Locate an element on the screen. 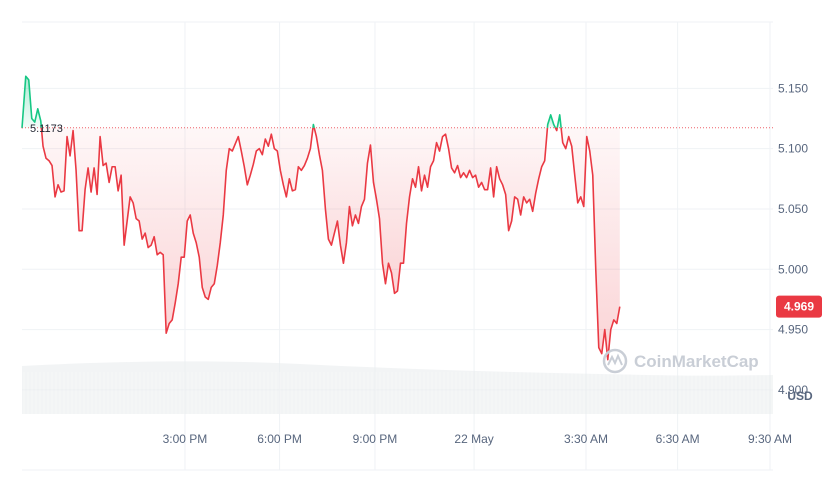 Image resolution: width=840 pixels, height=482 pixels. y-tick-label: 5.000 is located at coordinates (793, 269).